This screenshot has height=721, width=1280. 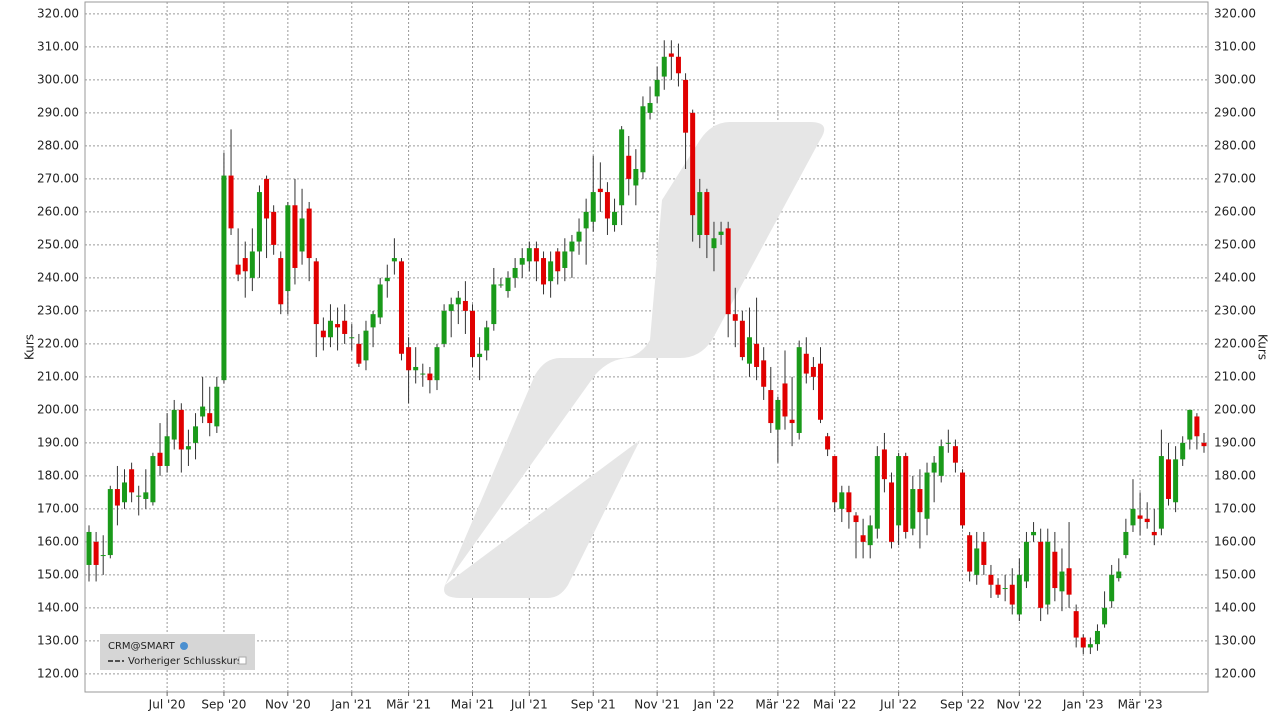 What do you see at coordinates (58, 277) in the screenshot?
I see `y-tick-label: 240.00` at bounding box center [58, 277].